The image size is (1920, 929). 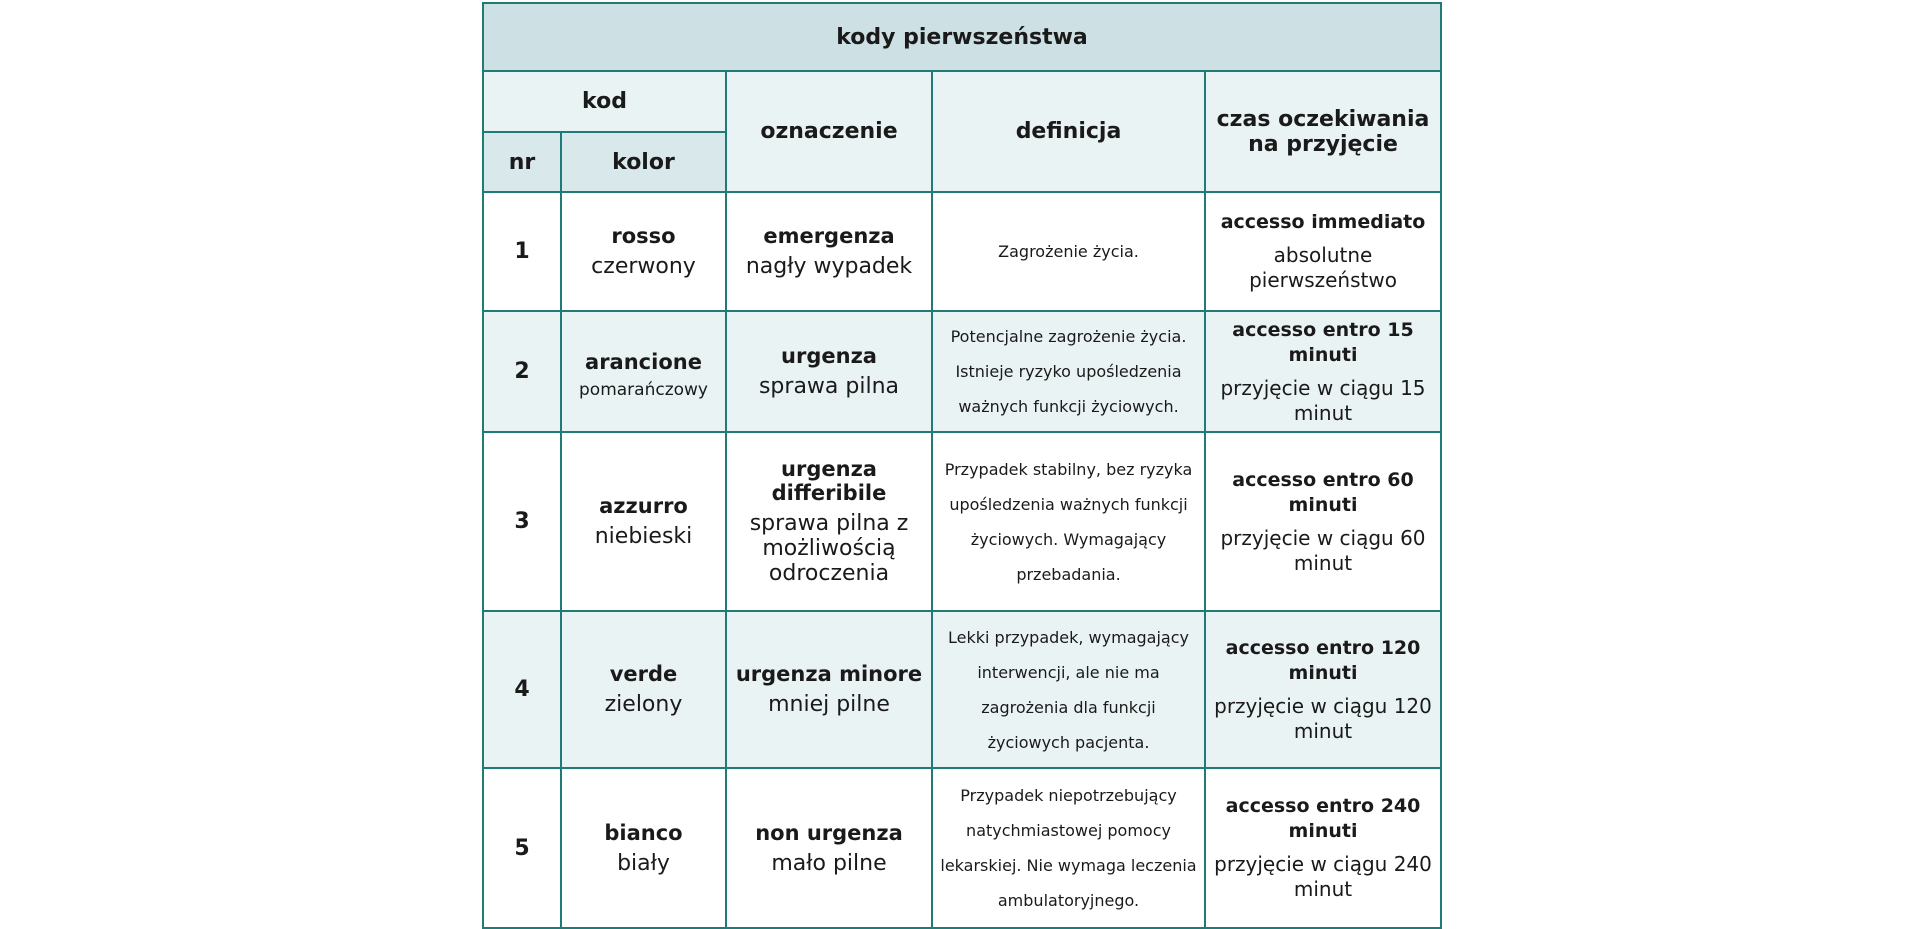 What do you see at coordinates (1323, 492) in the screenshot?
I see `czas-italian: accesso entro 60 minuti` at bounding box center [1323, 492].